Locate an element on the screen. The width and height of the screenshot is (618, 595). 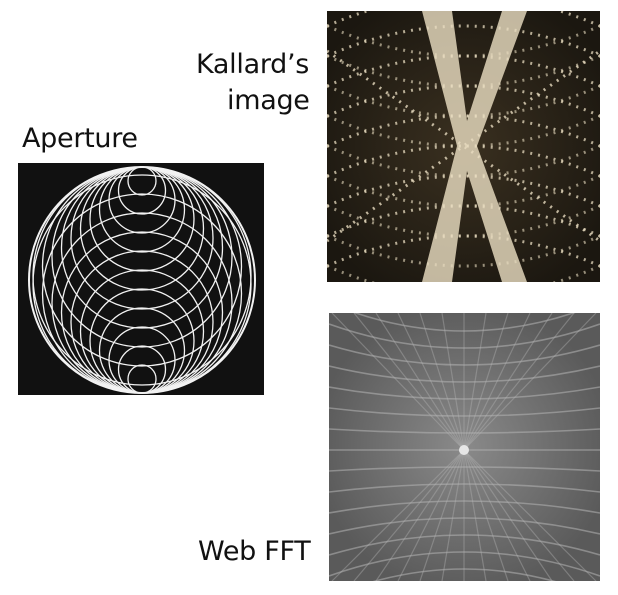
kallard-label-line1: Kallard’s is located at coordinates (253, 64).